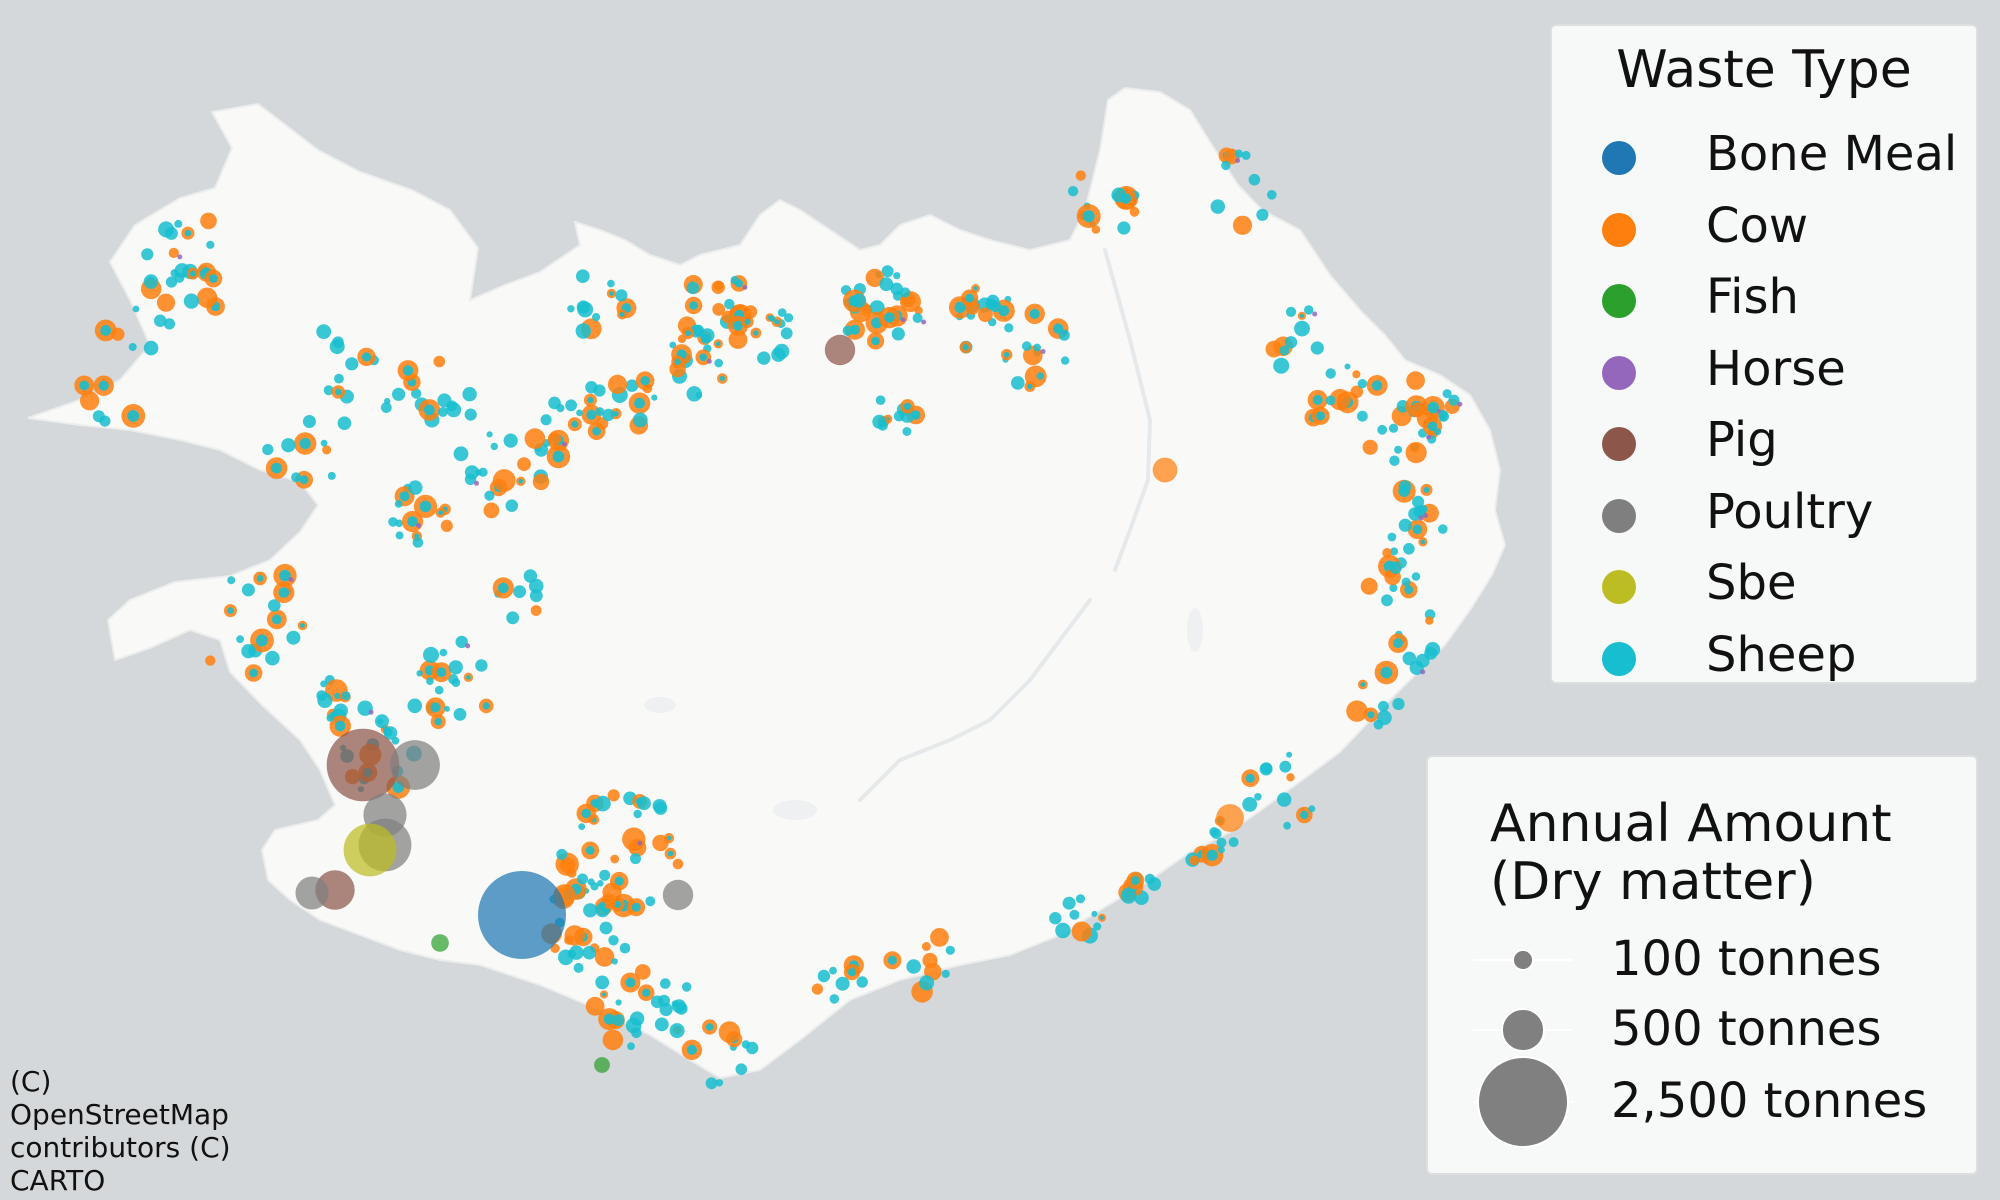  I want to click on attribution-line: CARTO, so click(58, 1180).